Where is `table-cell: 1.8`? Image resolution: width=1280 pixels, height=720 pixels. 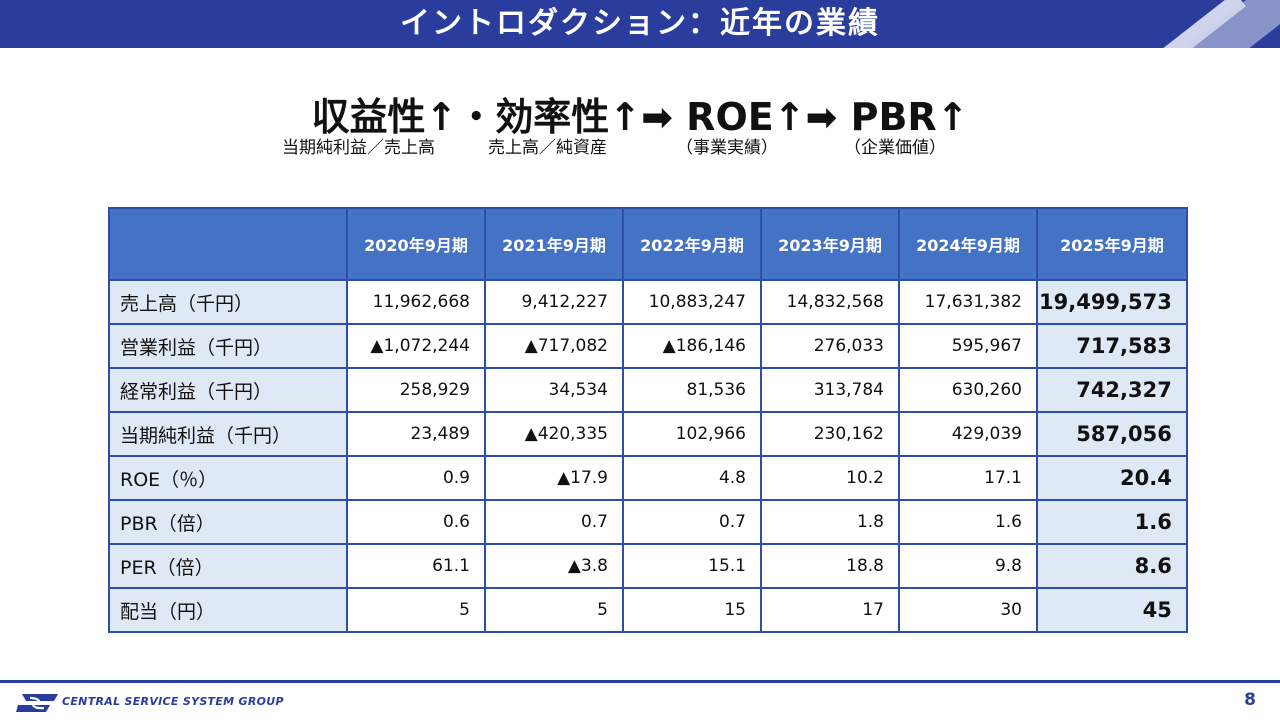
table-cell: 1.8 is located at coordinates (830, 522).